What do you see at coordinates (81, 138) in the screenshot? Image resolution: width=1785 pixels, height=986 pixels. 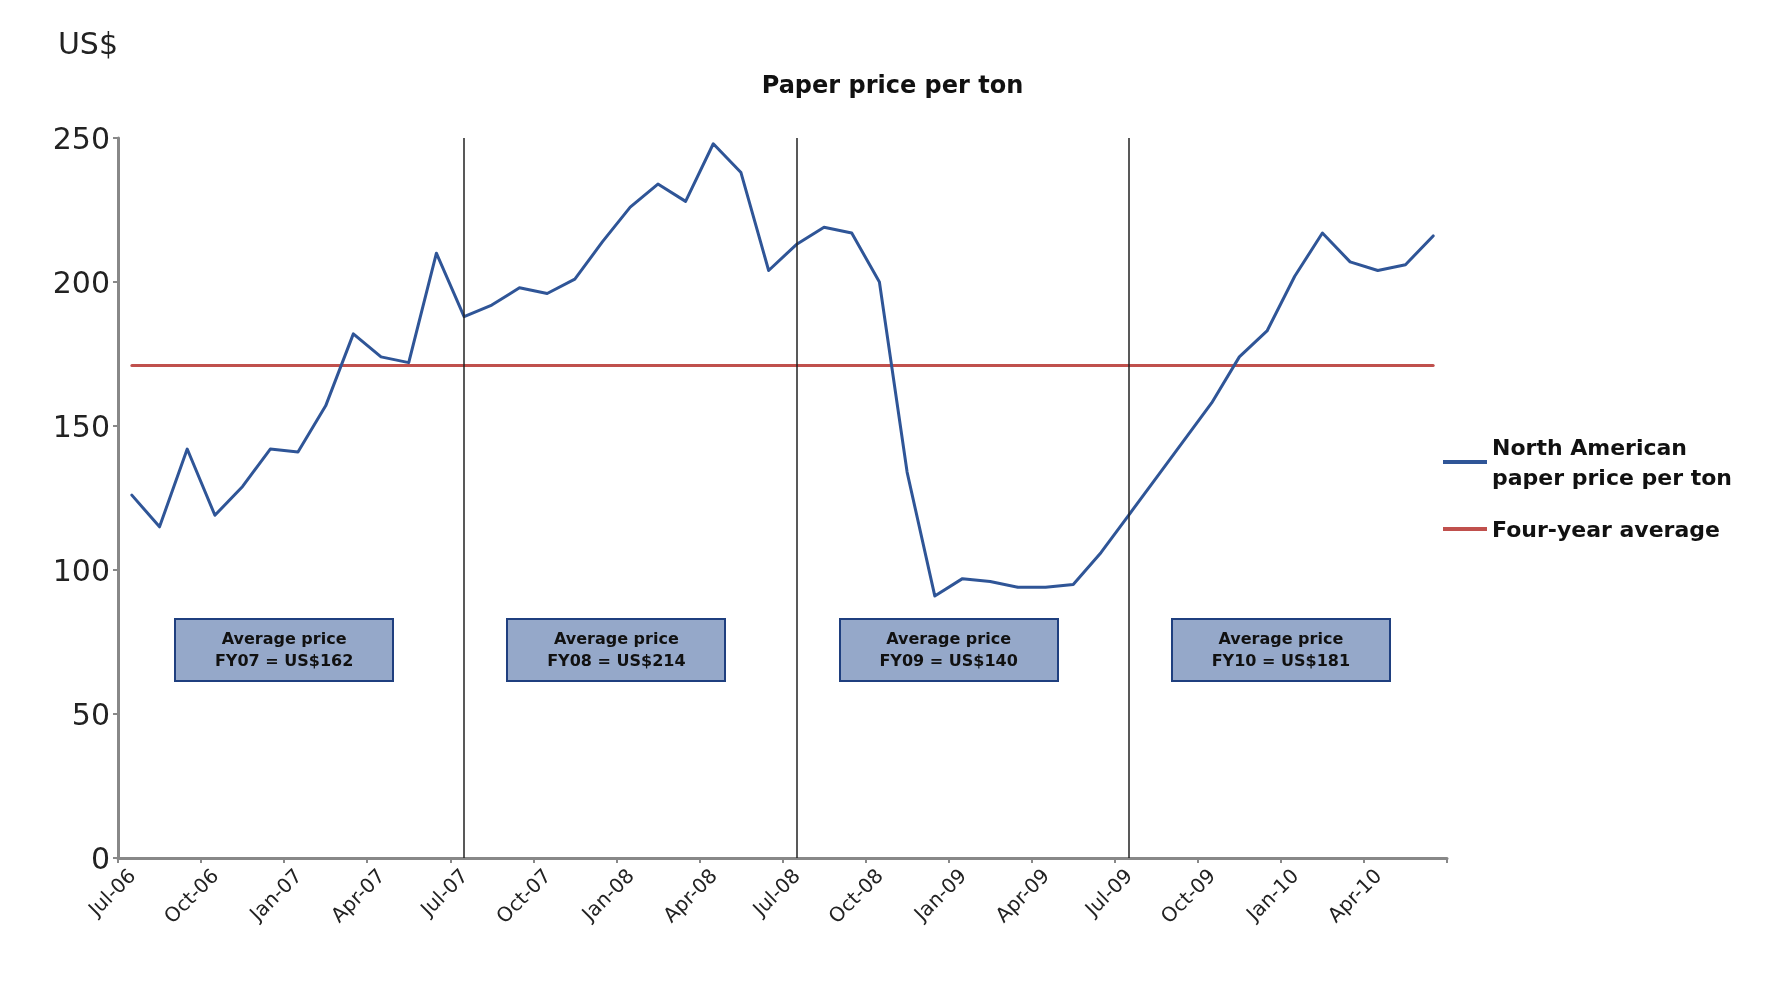 I see `y-tick-label: 250` at bounding box center [81, 138].